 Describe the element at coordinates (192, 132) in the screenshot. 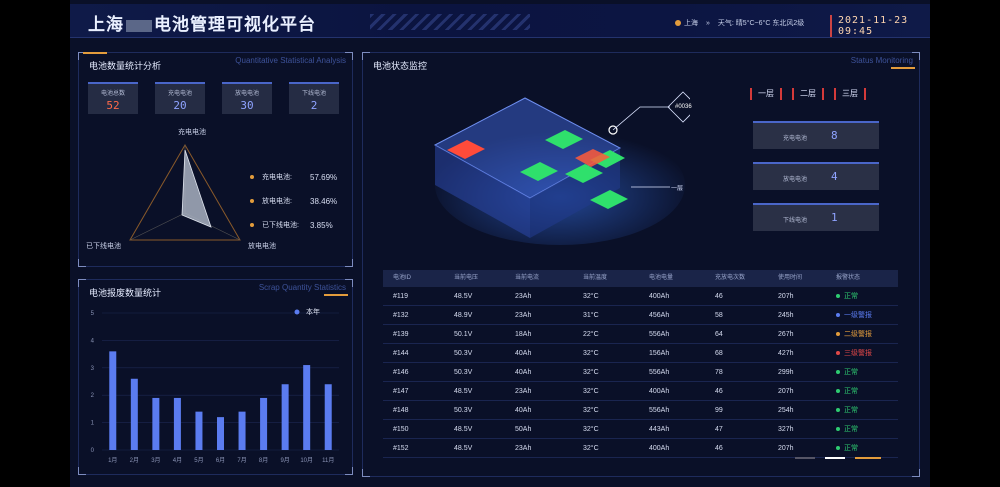

I see `radar-axis-label: 充电电池` at that location.